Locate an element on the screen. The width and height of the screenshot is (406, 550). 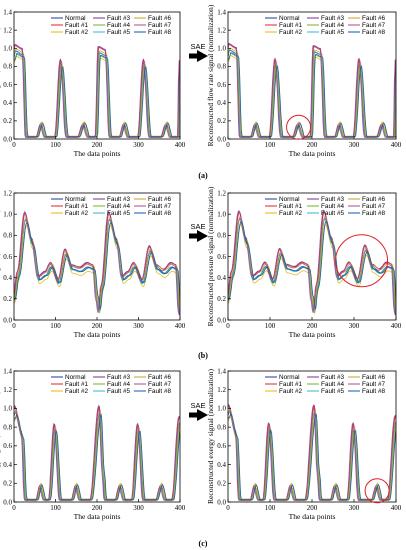
legend-entry: Fault #1 is located at coordinates (291, 25).